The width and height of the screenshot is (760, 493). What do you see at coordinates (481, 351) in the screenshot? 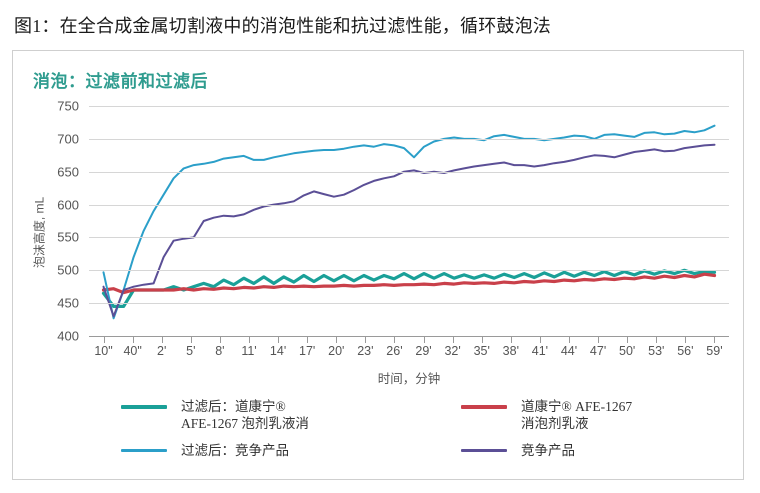
I see `x-tick-label: 35'` at bounding box center [481, 351].